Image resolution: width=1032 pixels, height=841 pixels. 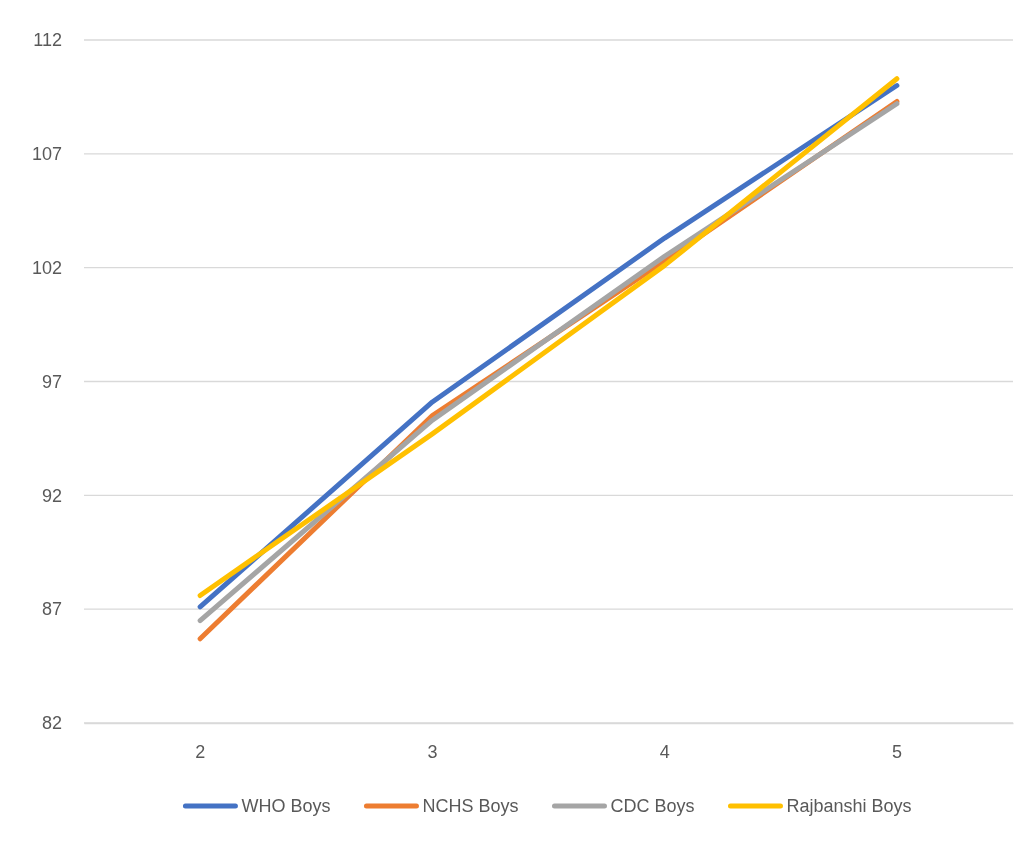 What do you see at coordinates (286, 806) in the screenshot?
I see `legend-label: WHO Boys` at bounding box center [286, 806].